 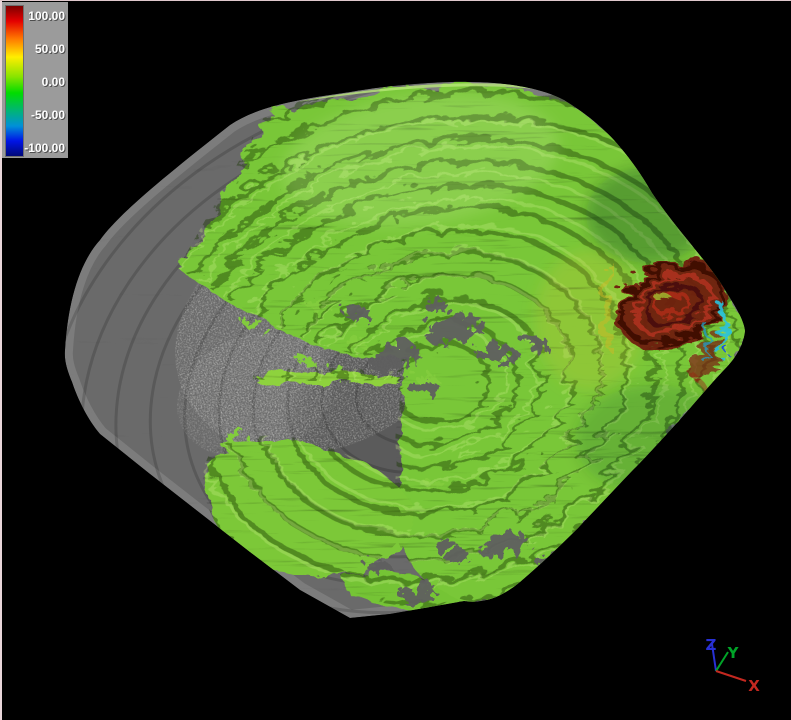 I want to click on legend-colorbar, so click(x=14, y=81).